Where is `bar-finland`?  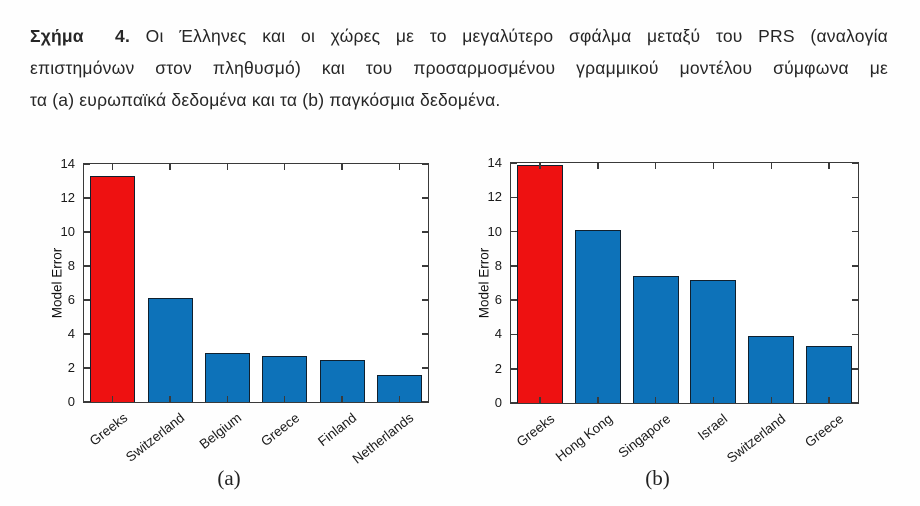 bar-finland is located at coordinates (342, 380).